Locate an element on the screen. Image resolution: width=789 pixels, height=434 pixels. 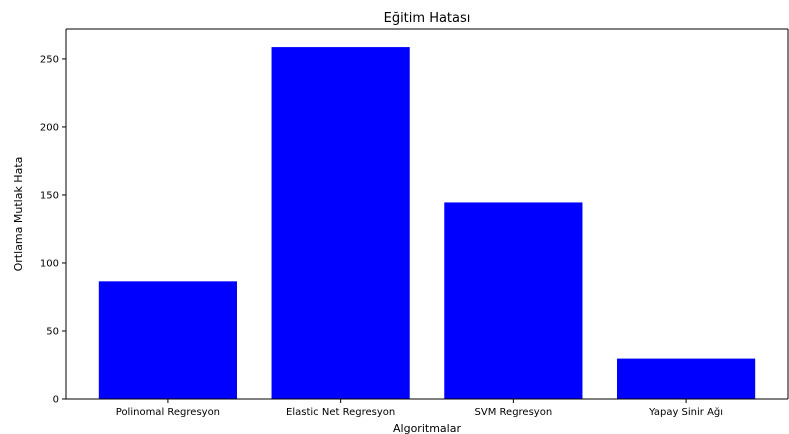
x-axis-label: Algoritmalar is located at coordinates (427, 428).